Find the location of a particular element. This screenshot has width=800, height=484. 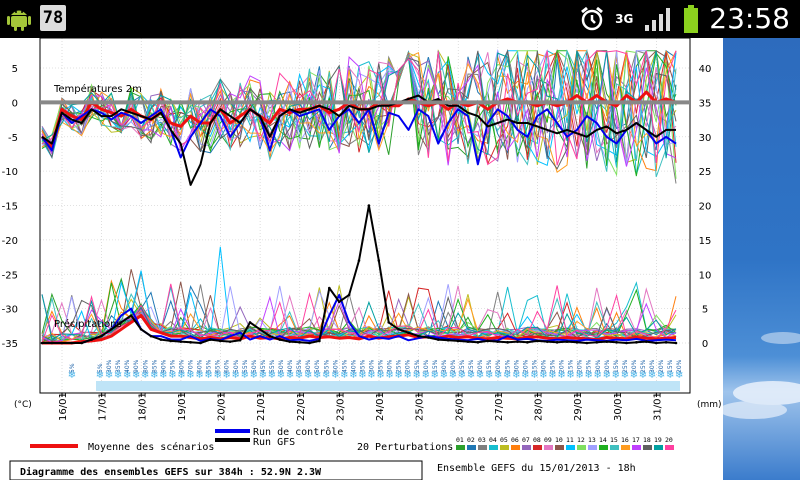

left-tick-label: -15 is located at coordinates (10, 207).